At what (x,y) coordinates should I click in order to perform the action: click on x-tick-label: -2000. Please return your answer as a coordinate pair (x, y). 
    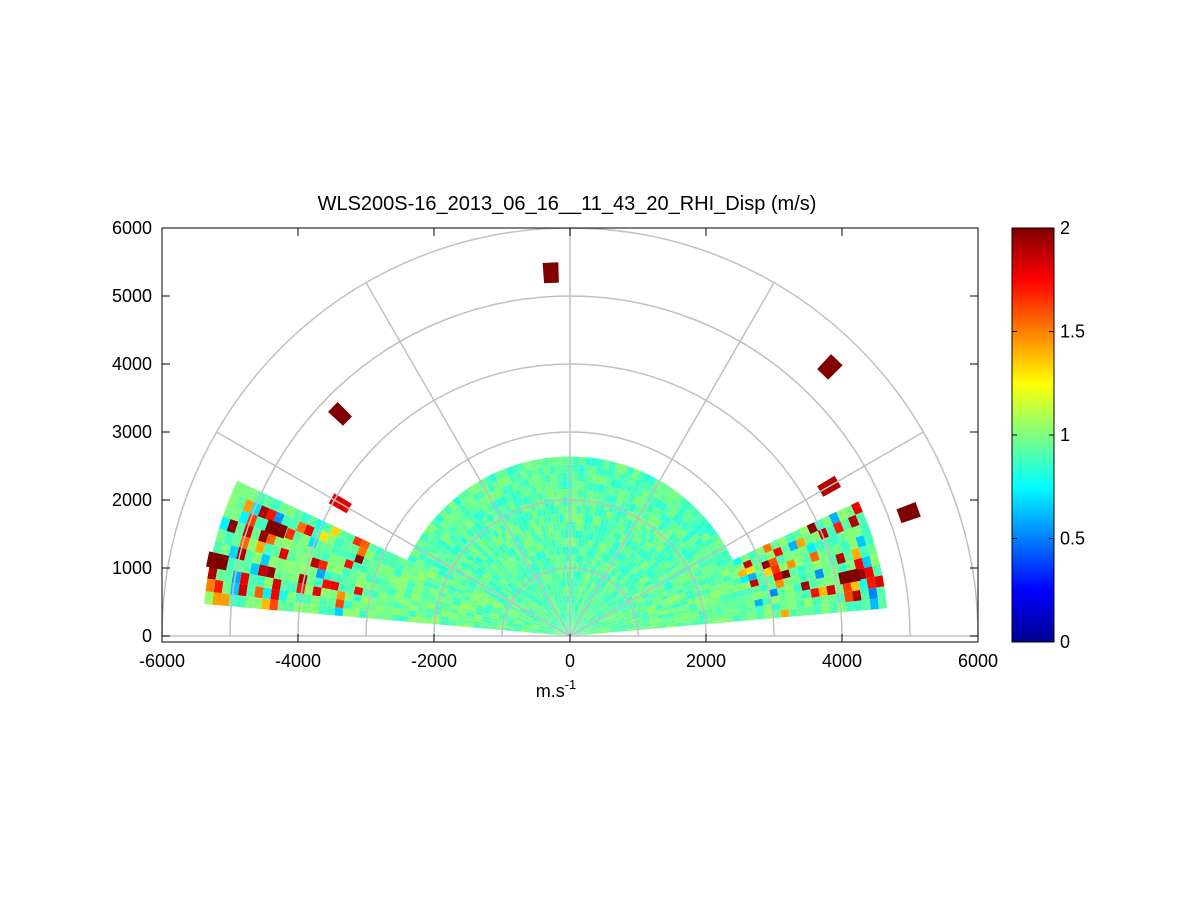
    Looking at the image, I should click on (434, 661).